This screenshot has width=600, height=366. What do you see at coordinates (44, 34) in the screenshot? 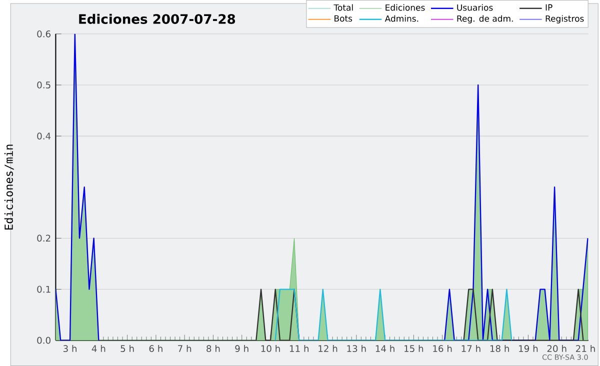
I see `y-tick-label: 0.6` at bounding box center [44, 34].